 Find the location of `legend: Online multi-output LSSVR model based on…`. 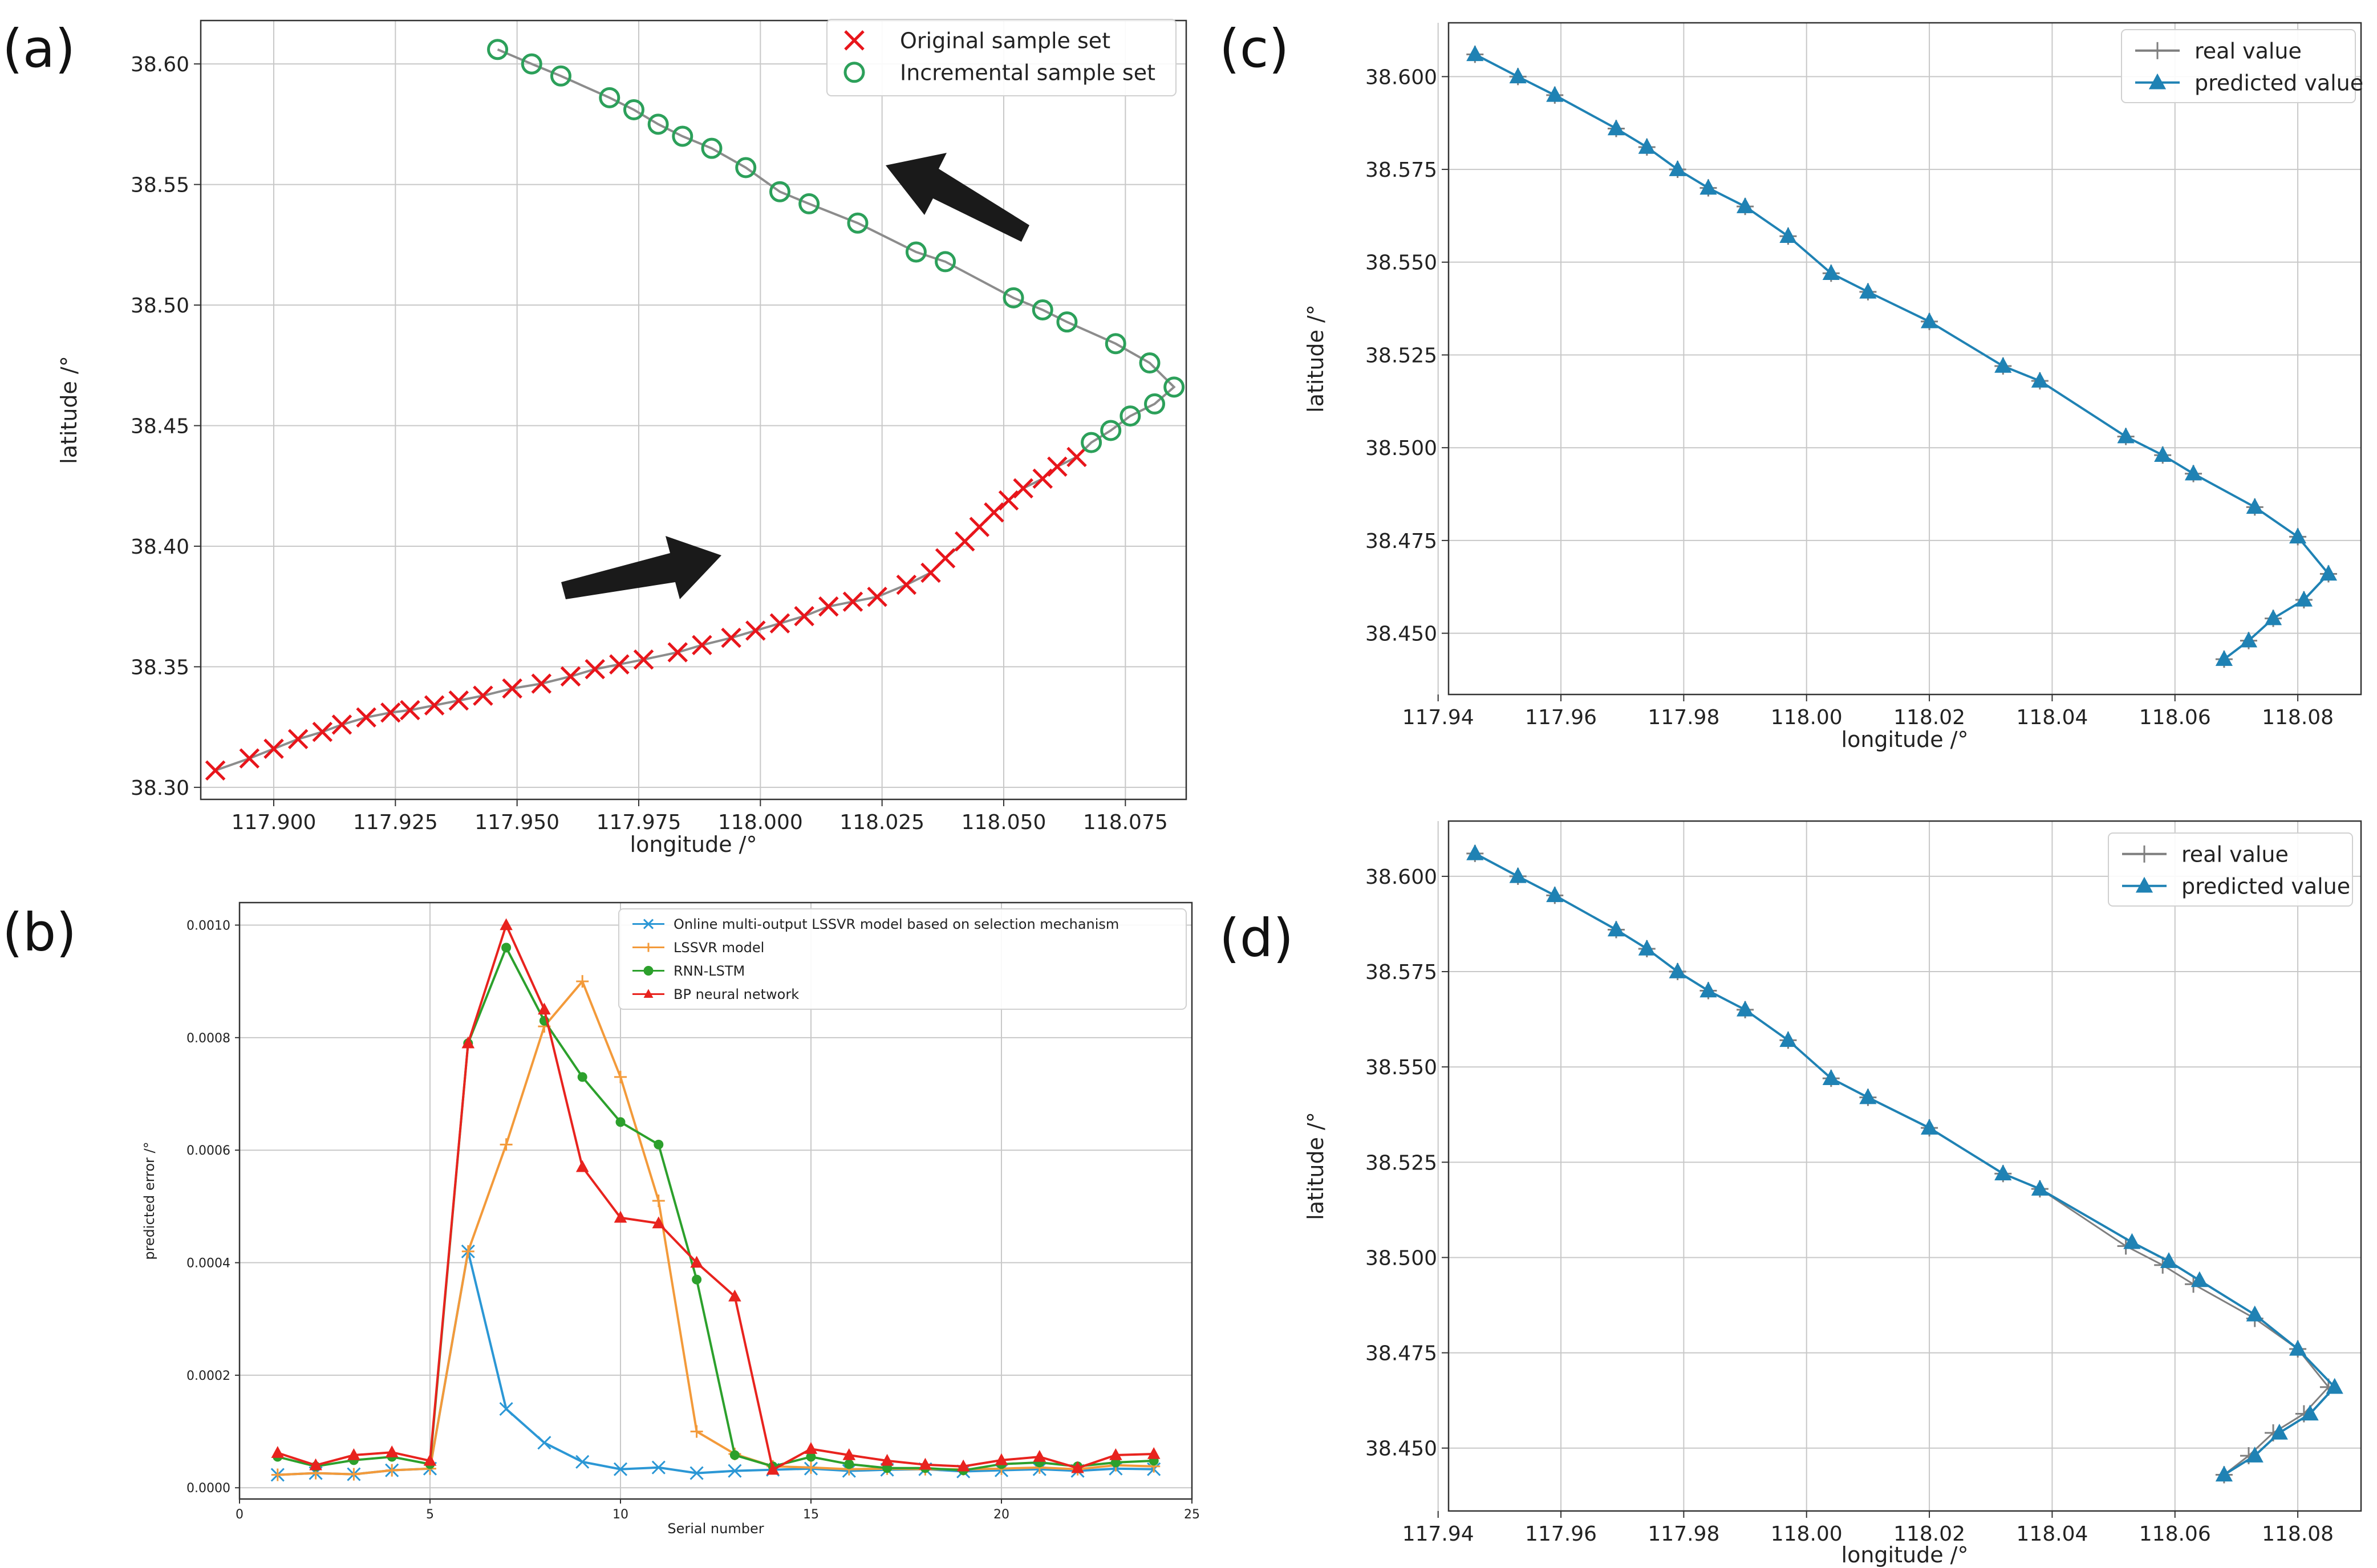

legend: Online multi-output LSSVR model based on… is located at coordinates (903, 959).